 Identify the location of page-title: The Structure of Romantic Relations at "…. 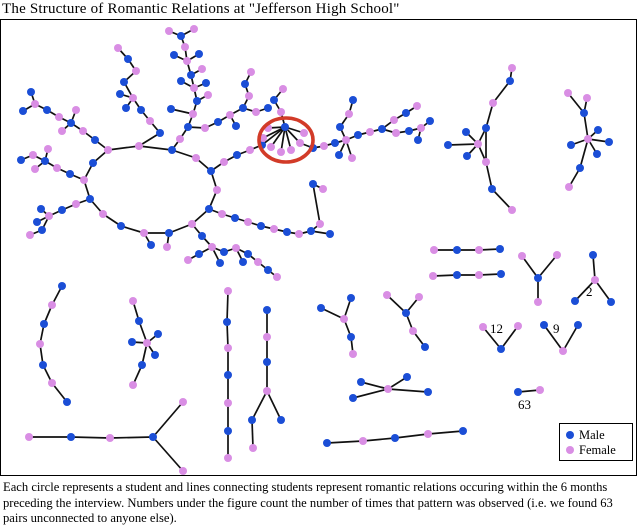
(201, 9).